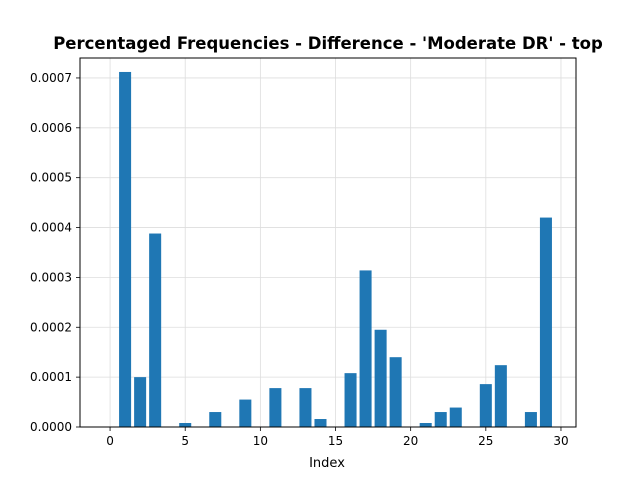  Describe the element at coordinates (51, 228) in the screenshot. I see `y-tick-label: 0.0004` at that location.